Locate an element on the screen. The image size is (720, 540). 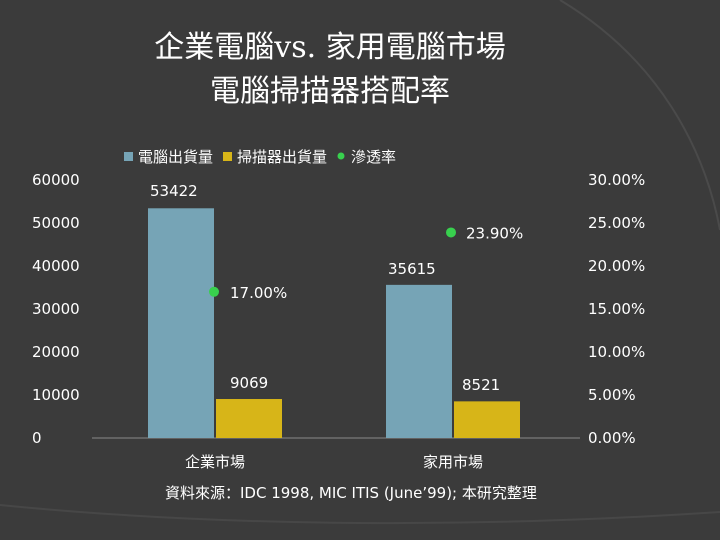
y-axis-tick-label: 50000 is located at coordinates (56, 223).